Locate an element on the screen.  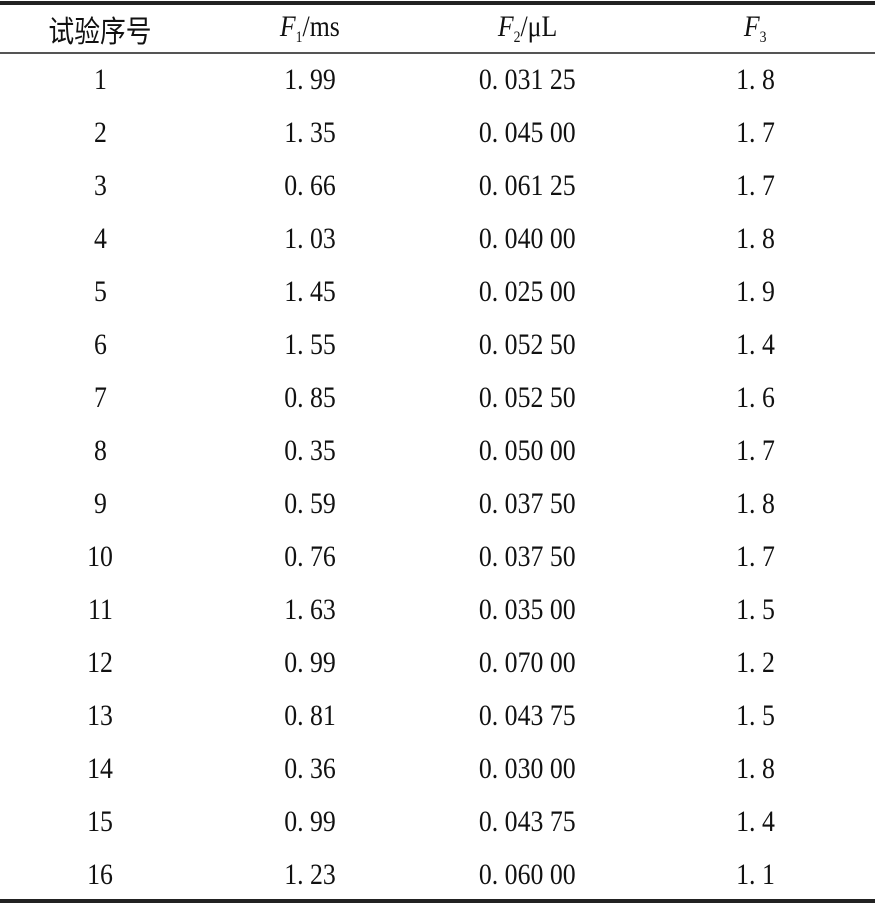
cell-text: 1 is located at coordinates (100, 79).